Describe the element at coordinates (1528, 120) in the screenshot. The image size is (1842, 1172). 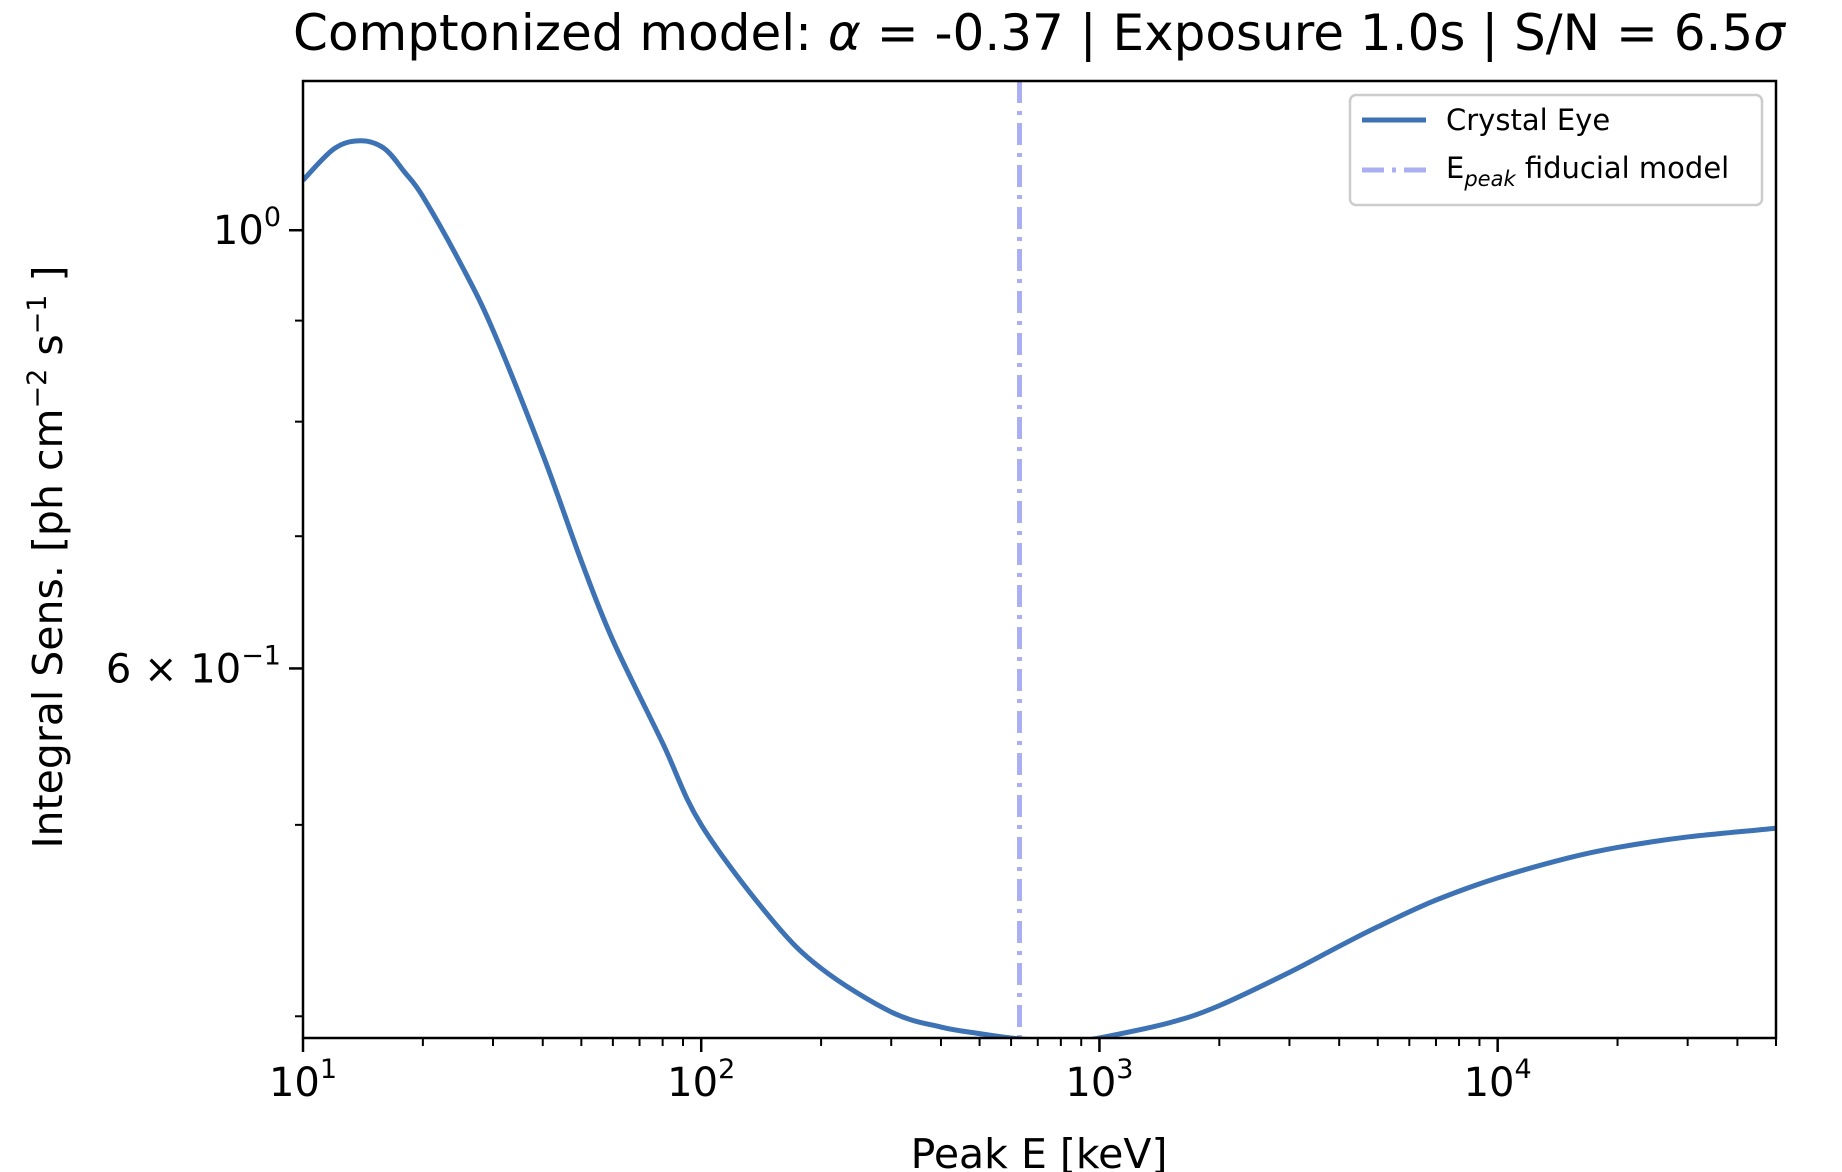
I see `legend-label-crystal-eye: Crystal Eye` at that location.